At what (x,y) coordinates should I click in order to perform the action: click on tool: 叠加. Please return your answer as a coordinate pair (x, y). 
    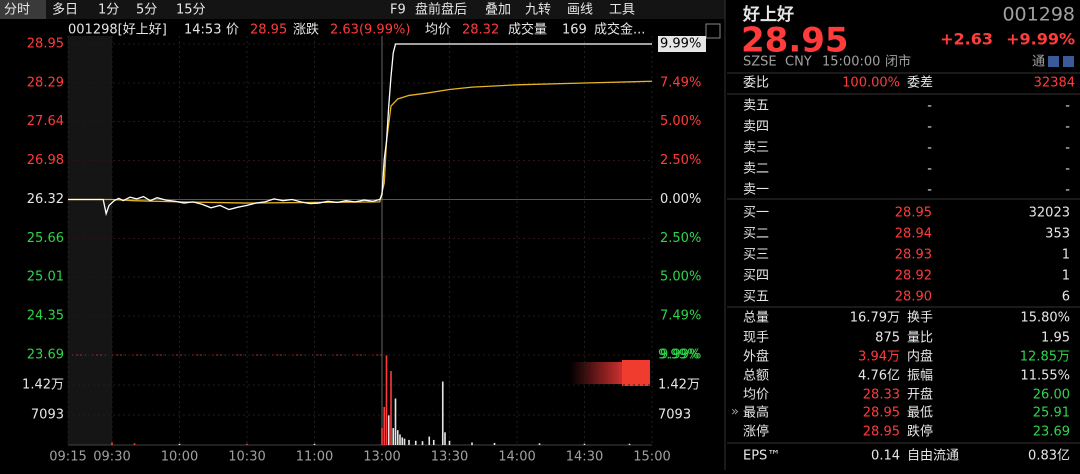
    Looking at the image, I should click on (498, 10).